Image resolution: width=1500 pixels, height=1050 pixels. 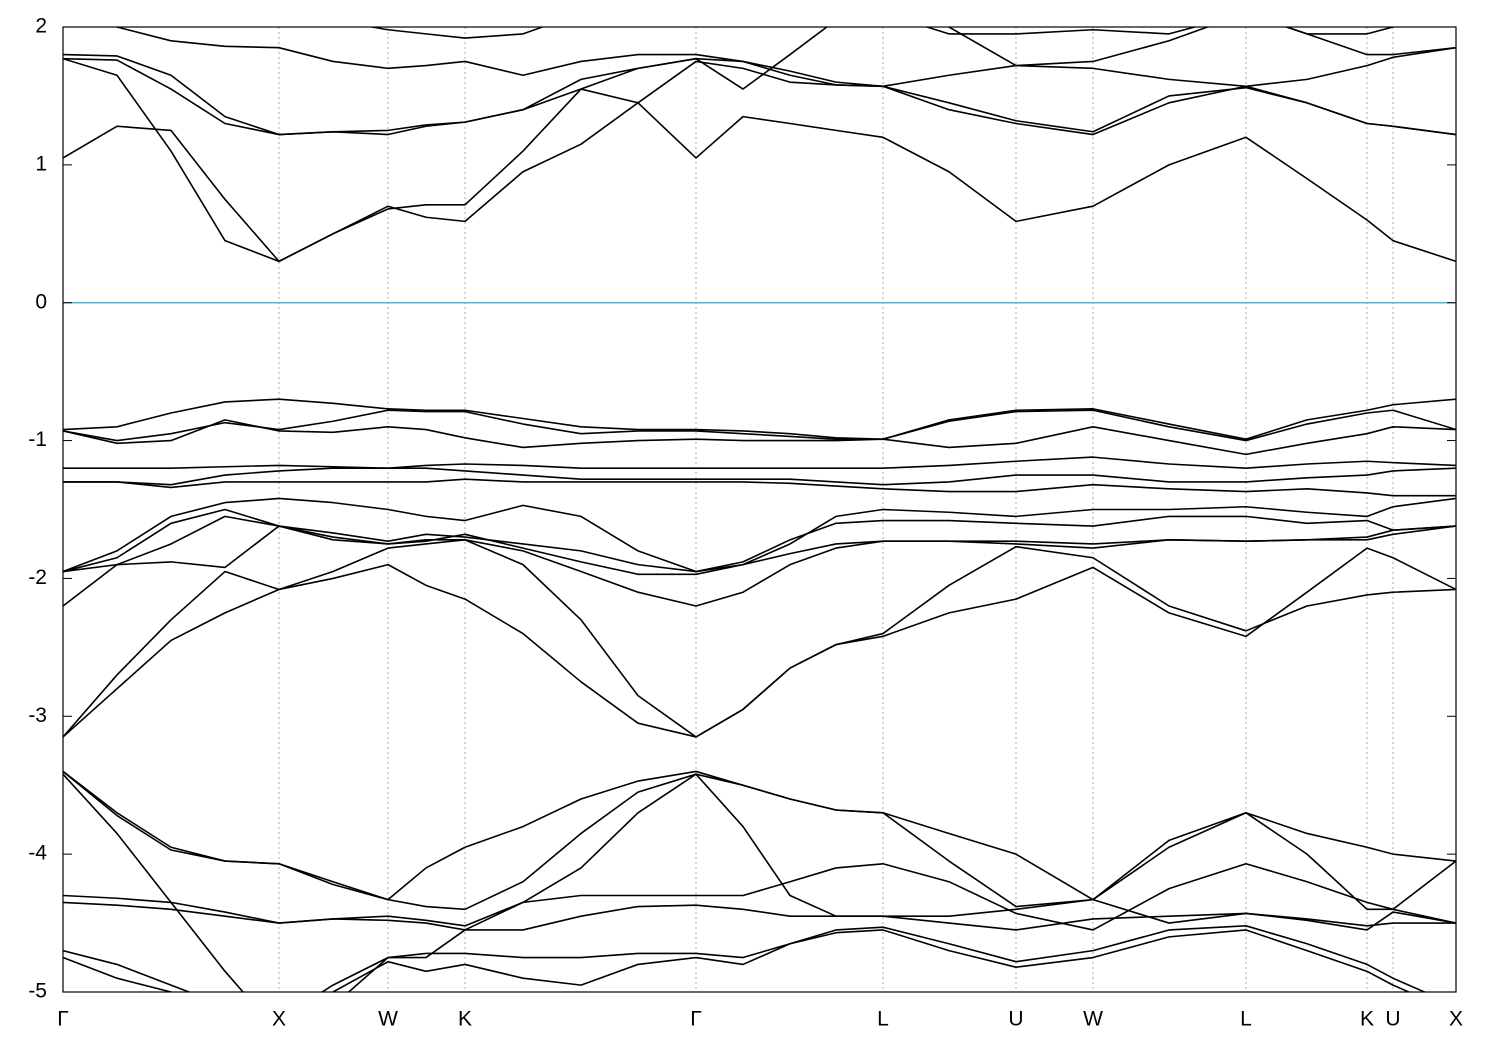 What do you see at coordinates (37, 853) in the screenshot?
I see `y-tick-label: -4` at bounding box center [37, 853].